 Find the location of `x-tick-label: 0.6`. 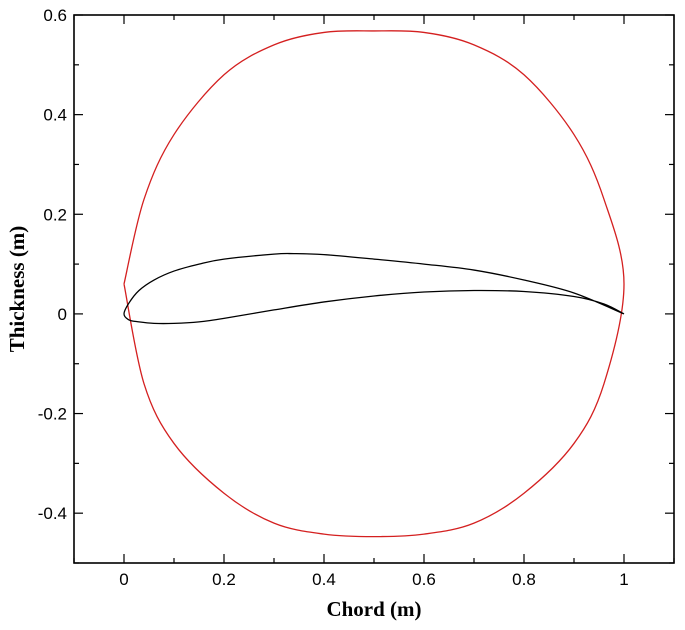

x-tick-label: 0.6 is located at coordinates (424, 579).